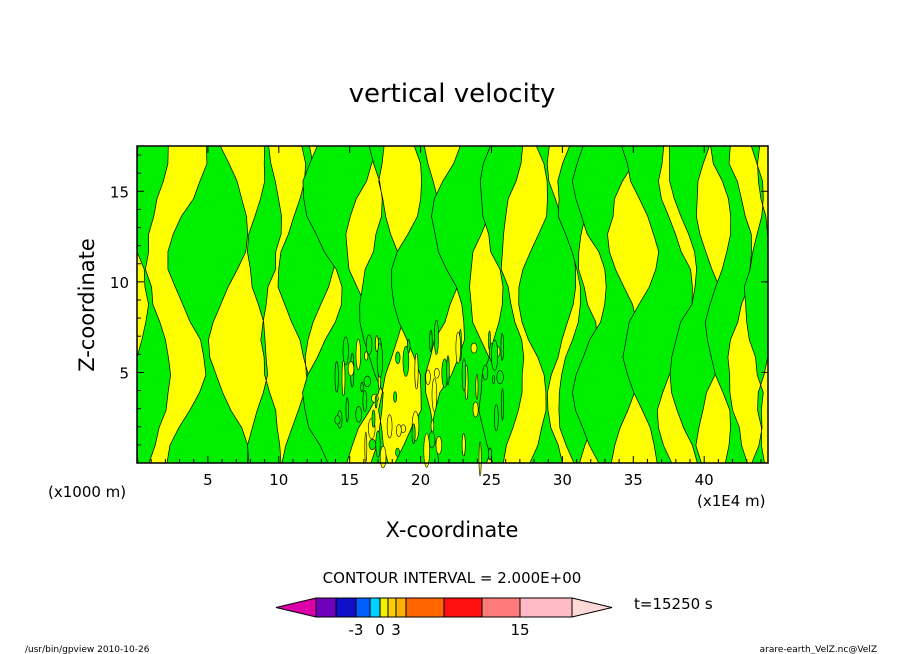 Image resolution: width=904 pixels, height=654 pixels. I want to click on x-unit-right: (x1E4 m), so click(731, 501).